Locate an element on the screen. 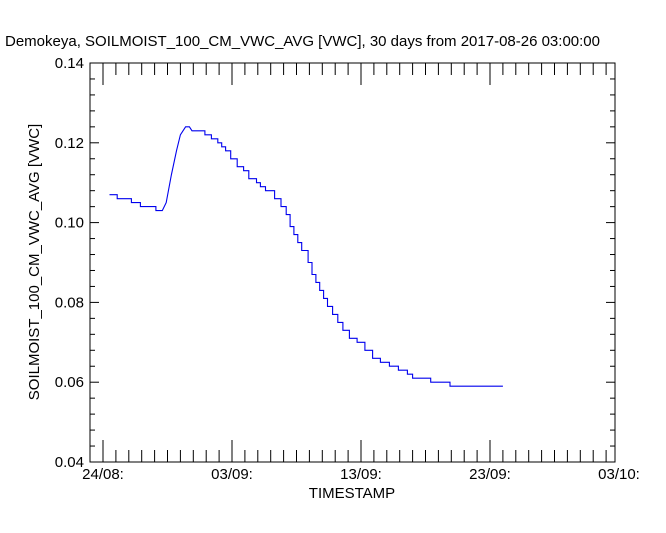 This screenshot has height=533, width=666. y-tick-label: 0.06 is located at coordinates (69, 382).